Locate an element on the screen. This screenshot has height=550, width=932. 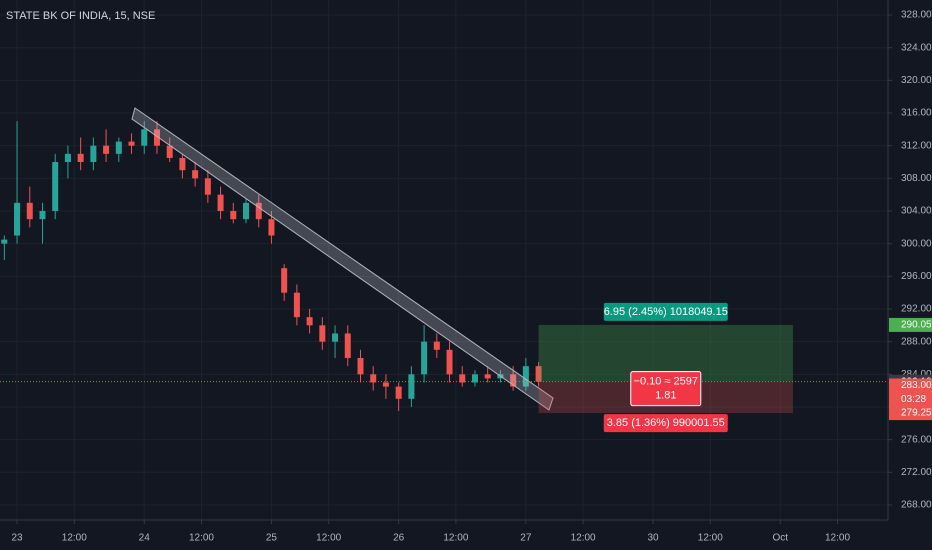
y-tick-label: 300.00 is located at coordinates (916, 243).